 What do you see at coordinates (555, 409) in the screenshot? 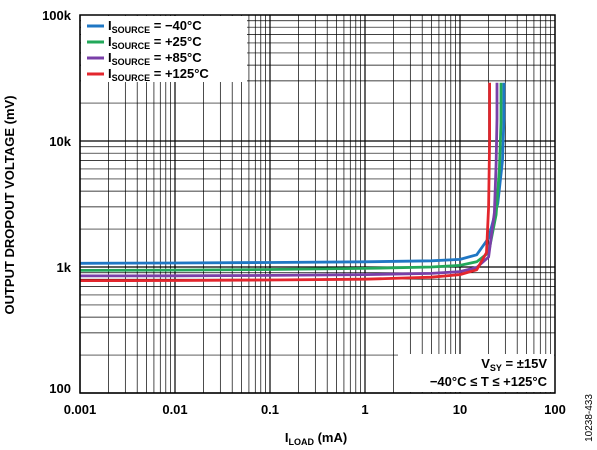
I see `x-tick-label: 100` at bounding box center [555, 409].